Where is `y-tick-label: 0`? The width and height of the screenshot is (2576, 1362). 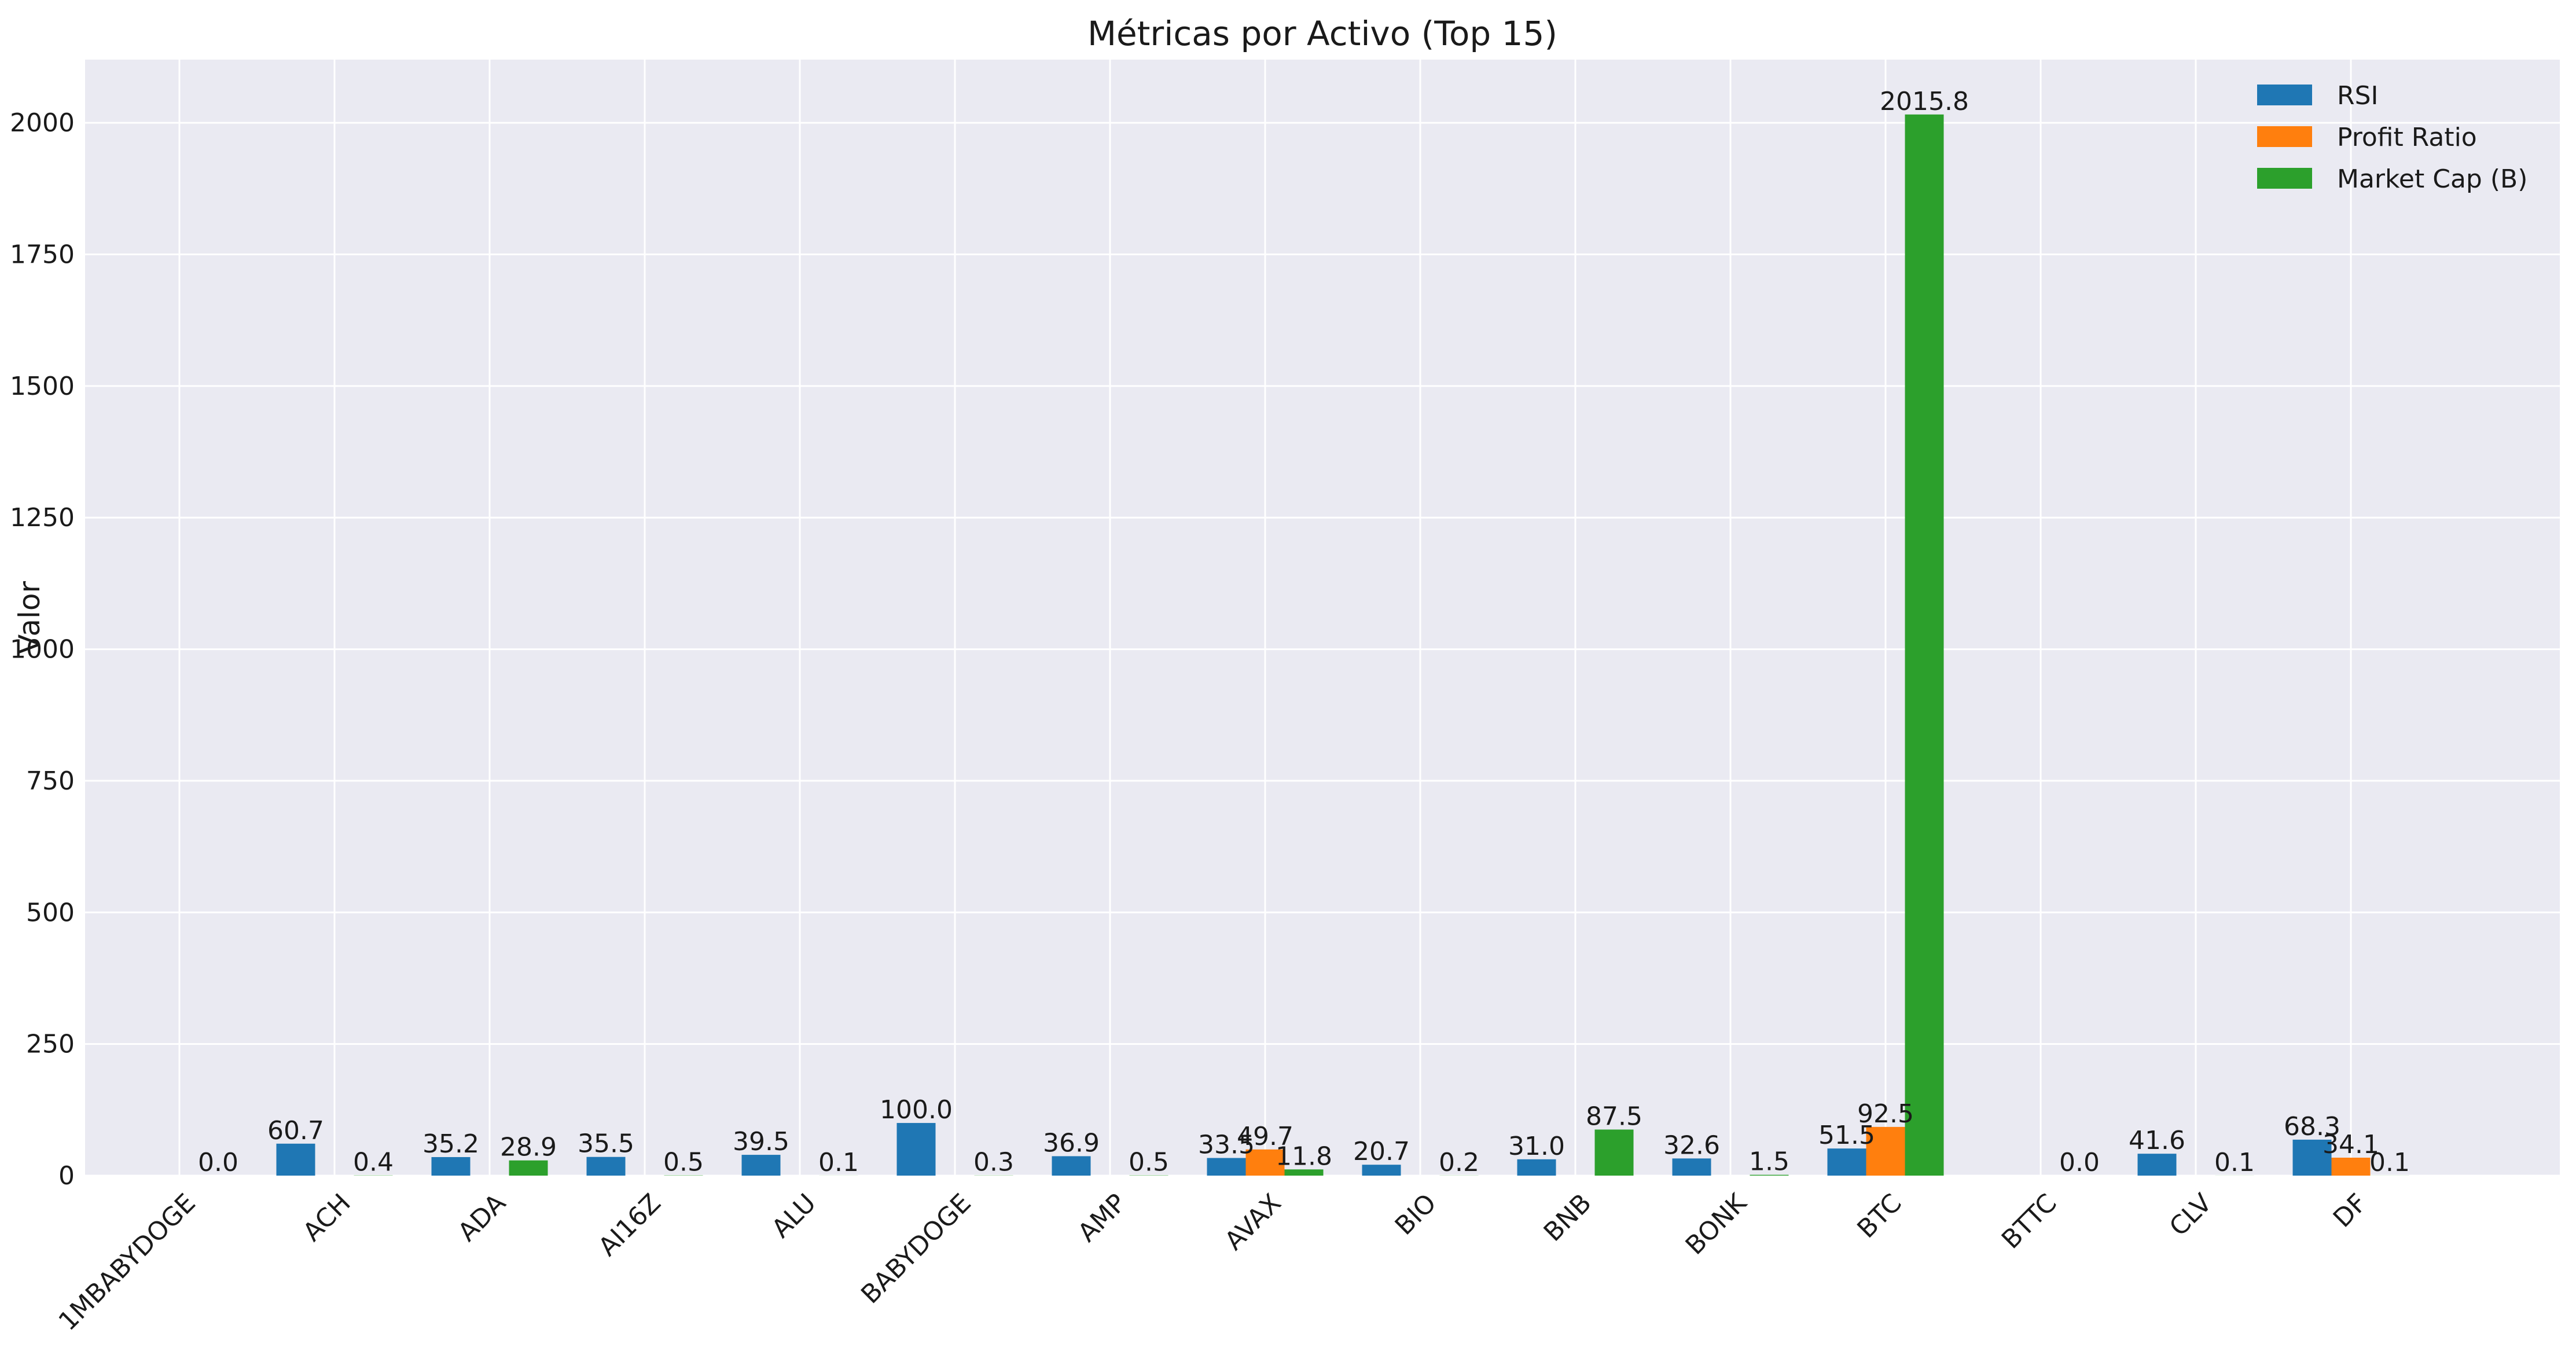
y-tick-label: 0 is located at coordinates (66, 1176).